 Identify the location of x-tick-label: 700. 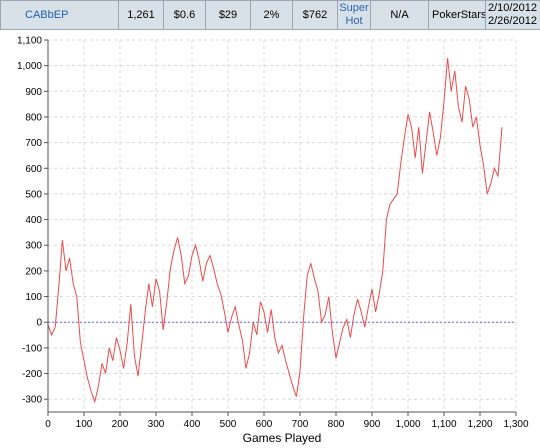
(300, 424).